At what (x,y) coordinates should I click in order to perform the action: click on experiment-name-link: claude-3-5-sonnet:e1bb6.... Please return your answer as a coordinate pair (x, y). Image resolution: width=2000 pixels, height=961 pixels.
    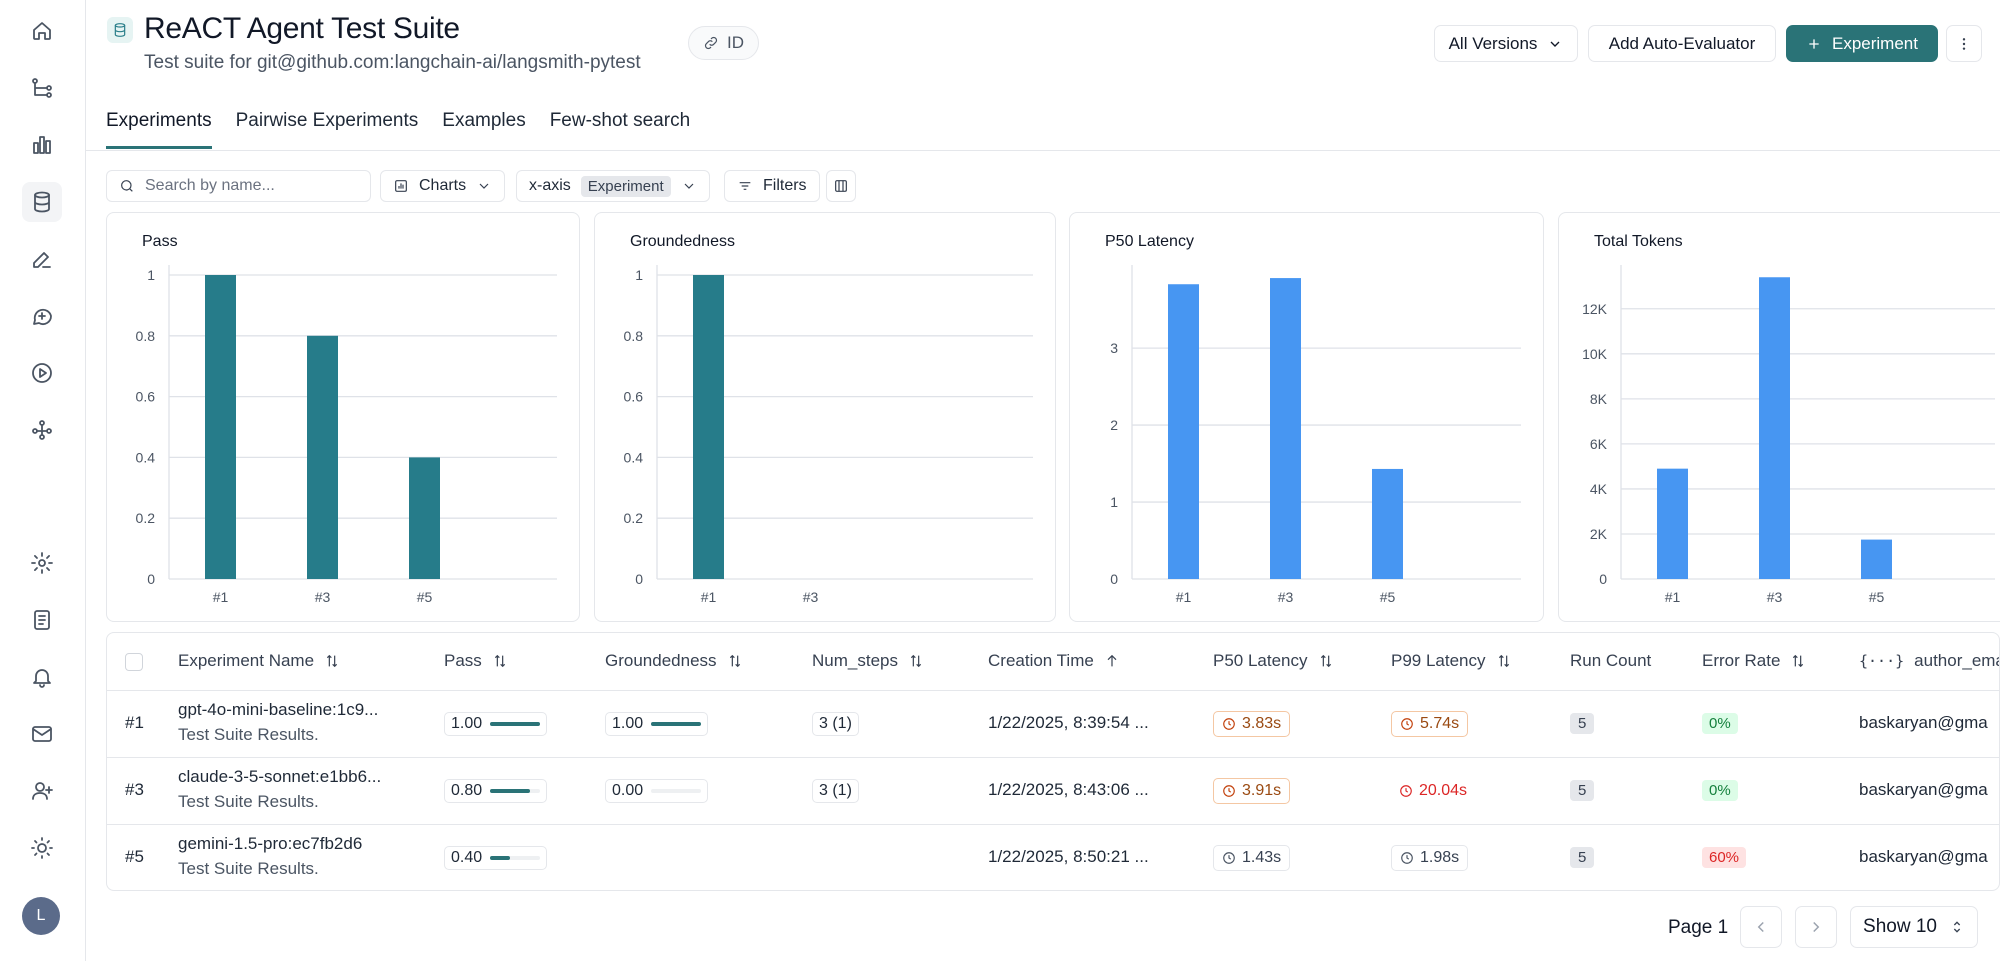
    Looking at the image, I should click on (280, 776).